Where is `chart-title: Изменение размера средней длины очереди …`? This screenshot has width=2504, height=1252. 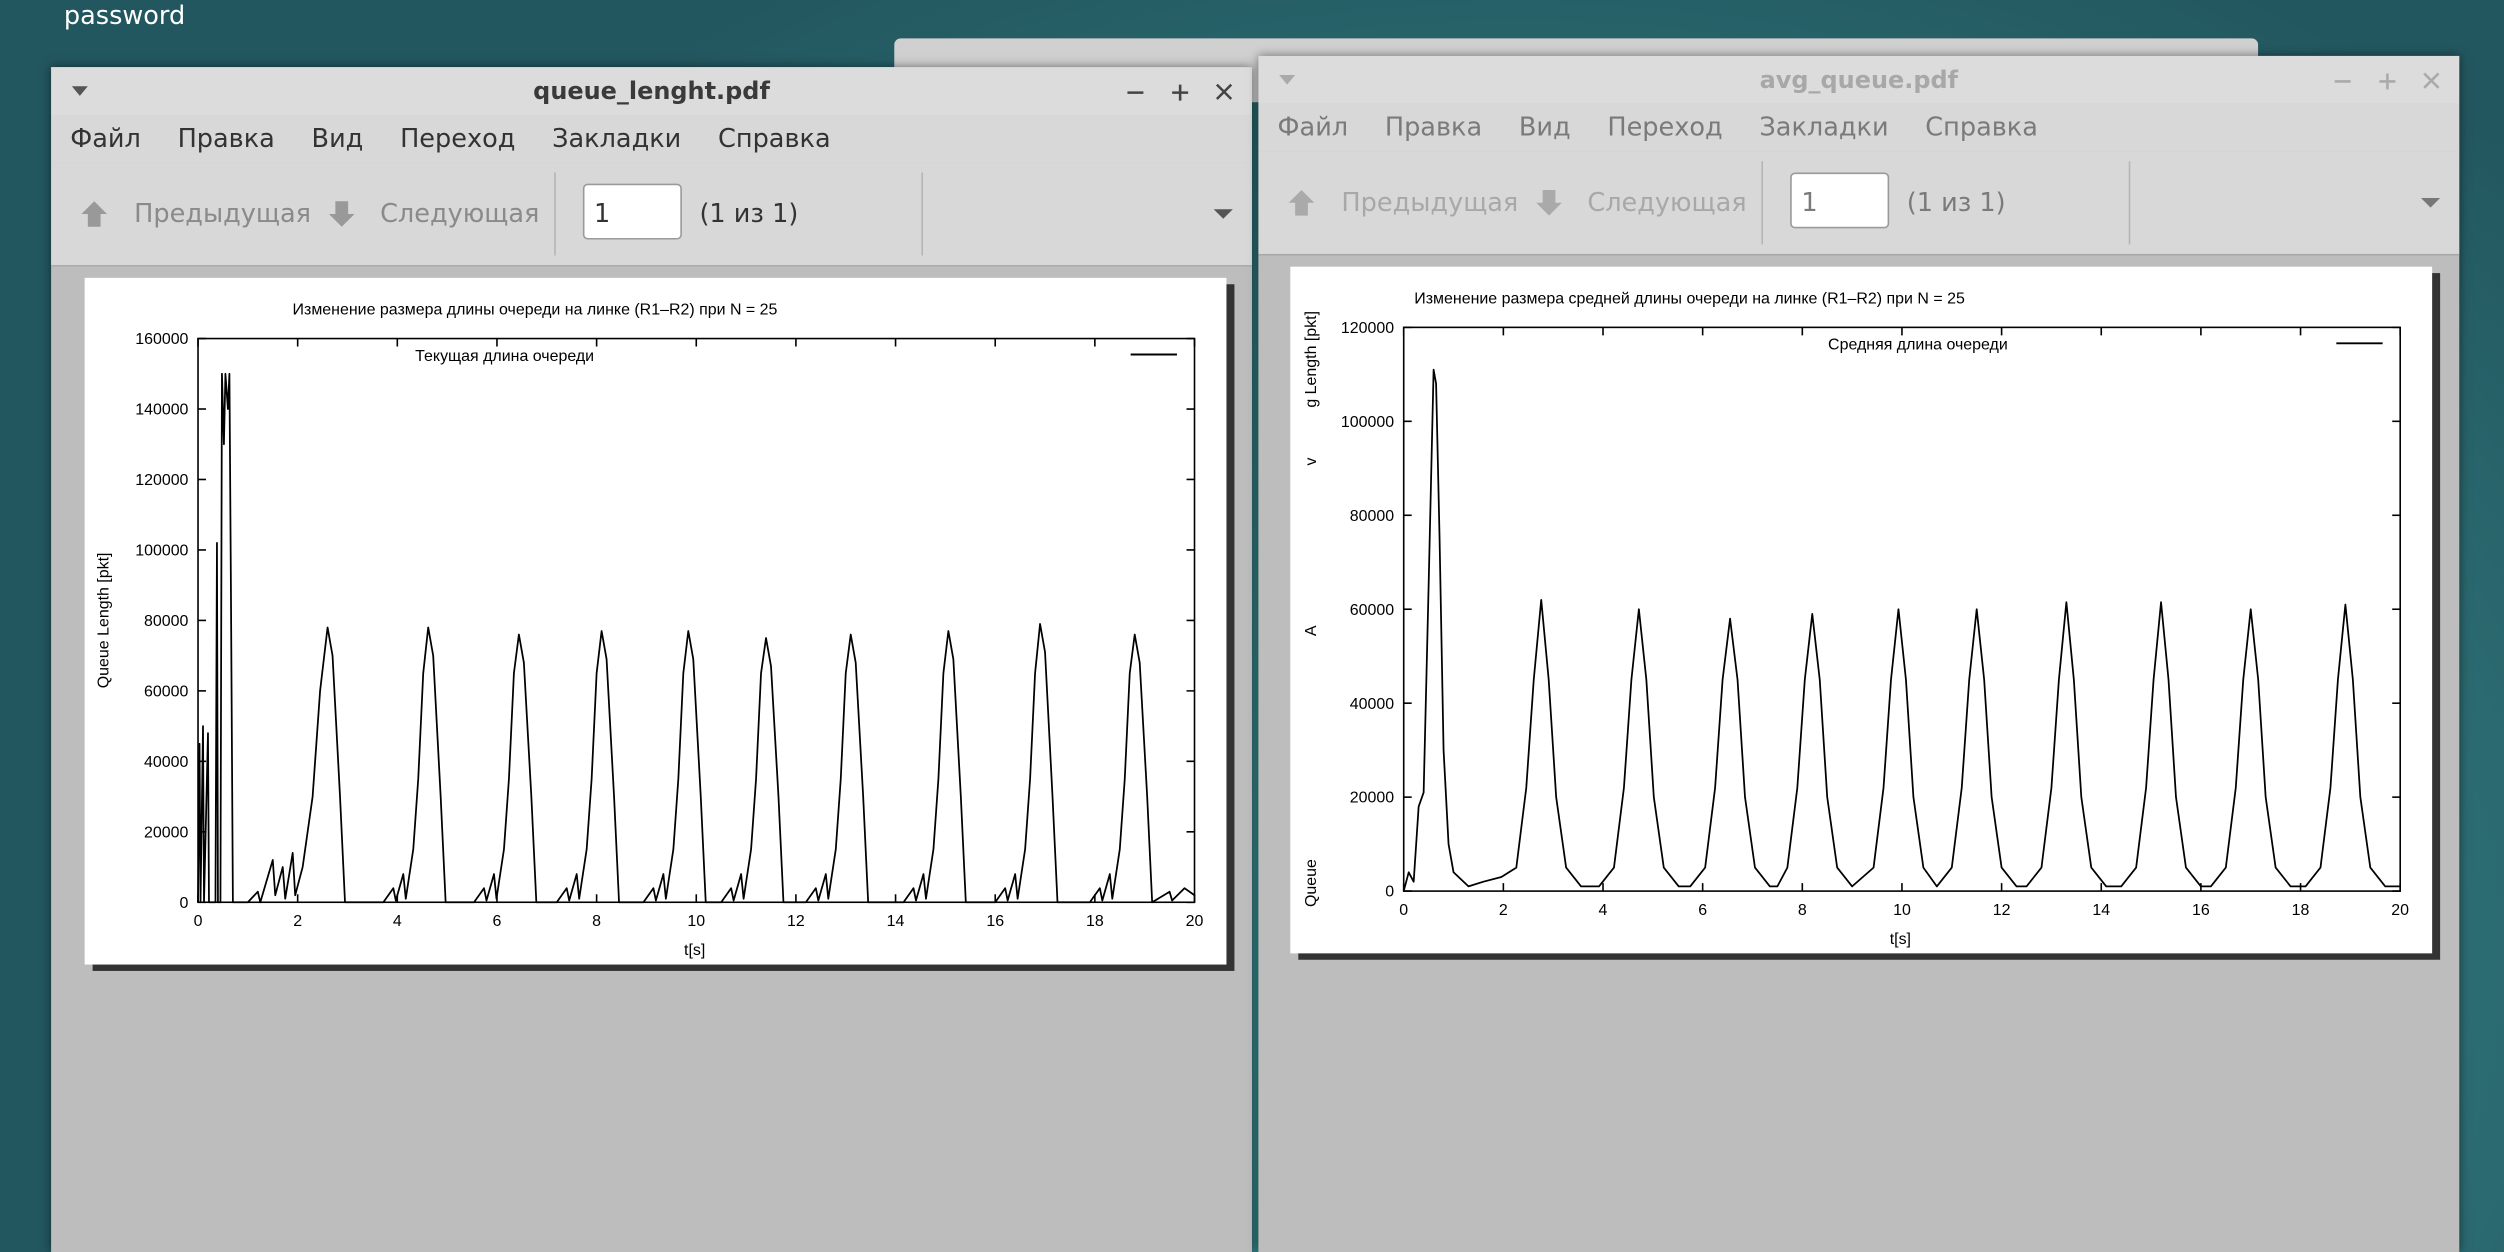 chart-title: Изменение размера средней длины очереди … is located at coordinates (1689, 298).